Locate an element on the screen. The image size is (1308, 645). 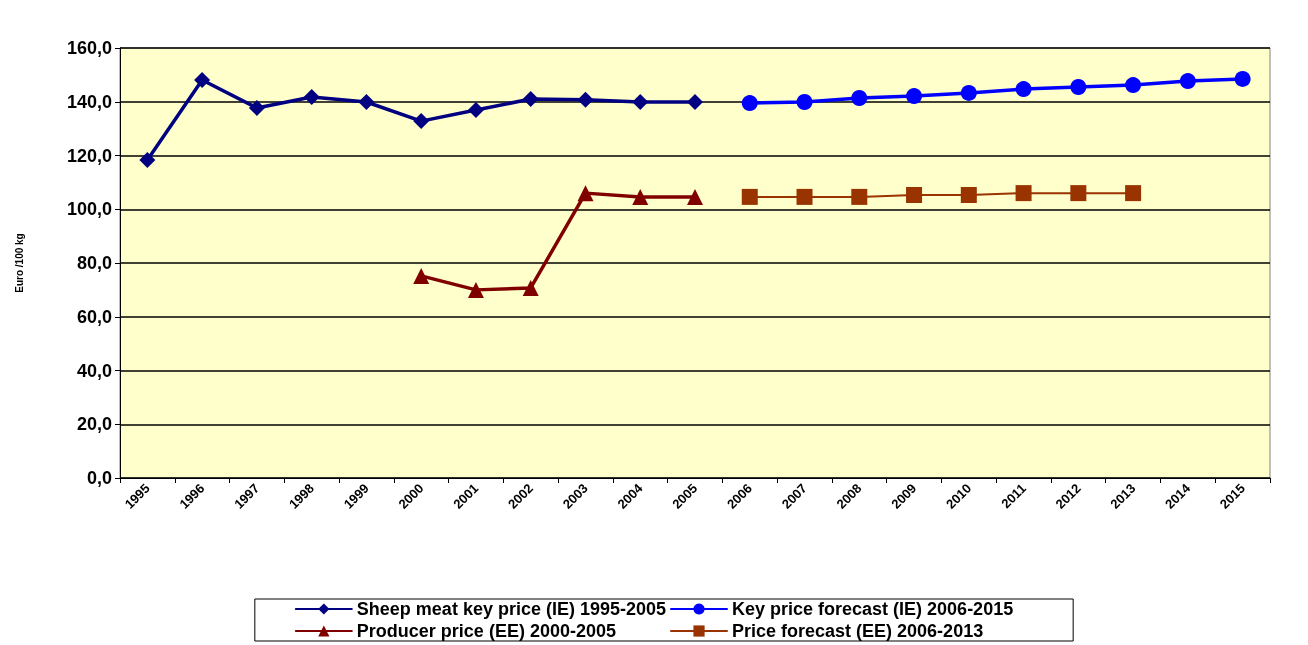
y-tick-label: 140,0 is located at coordinates (89, 101).